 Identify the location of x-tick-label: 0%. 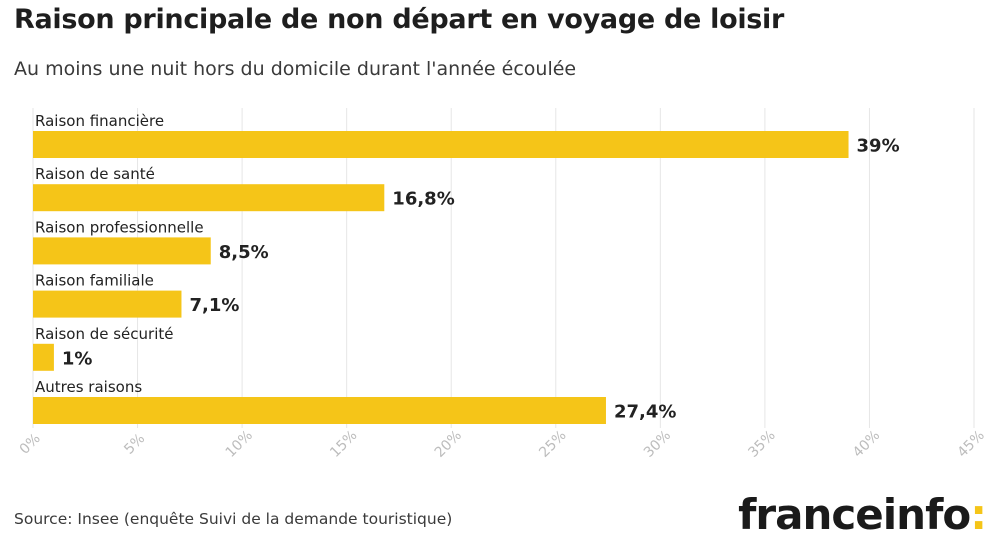
(30, 444).